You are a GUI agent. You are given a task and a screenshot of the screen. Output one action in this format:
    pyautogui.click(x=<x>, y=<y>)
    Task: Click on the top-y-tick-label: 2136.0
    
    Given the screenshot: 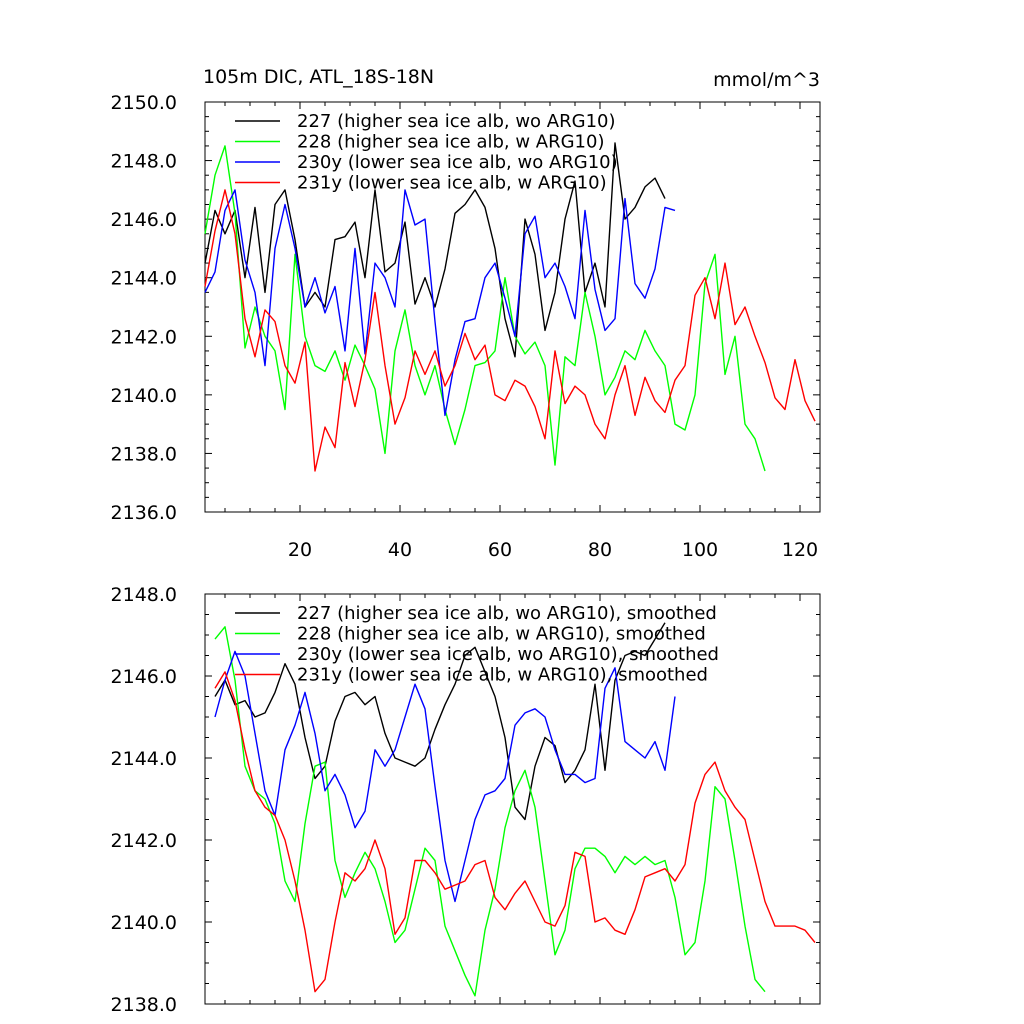 What is the action you would take?
    pyautogui.click(x=144, y=513)
    